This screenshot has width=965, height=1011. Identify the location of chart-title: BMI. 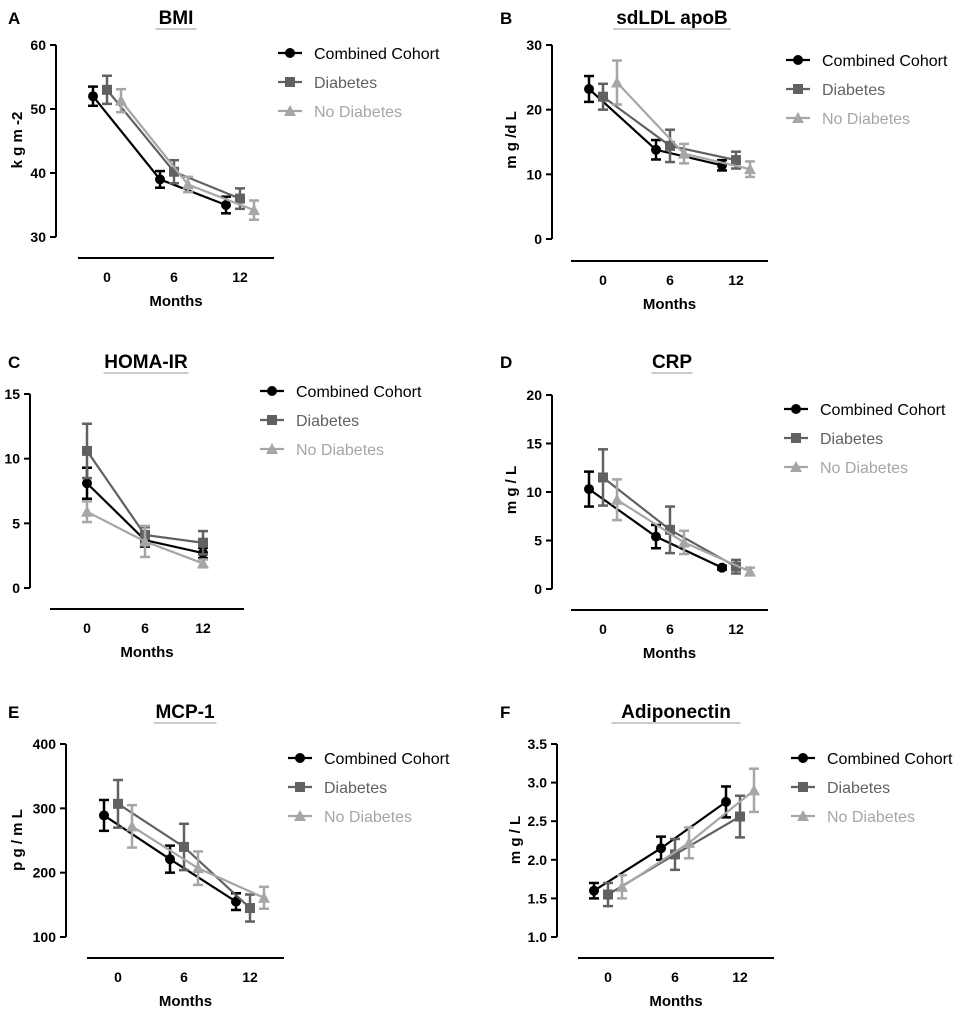
(176, 18).